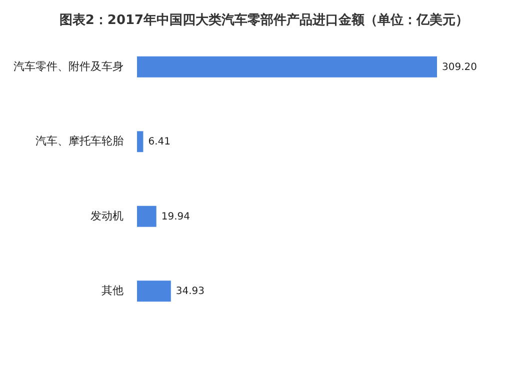 The image size is (528, 389). What do you see at coordinates (107, 215) in the screenshot?
I see `y-tick-label: 发动机` at bounding box center [107, 215].